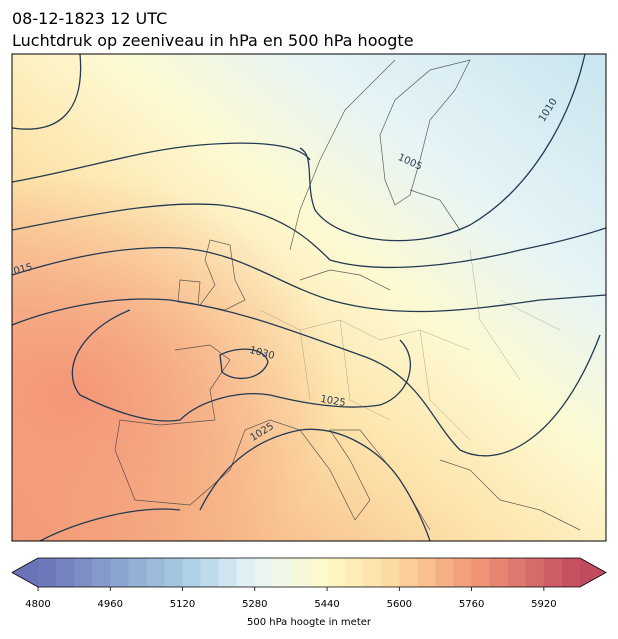 The width and height of the screenshot is (618, 639). Describe the element at coordinates (410, 345) in the screenshot. I see `borders` at that location.